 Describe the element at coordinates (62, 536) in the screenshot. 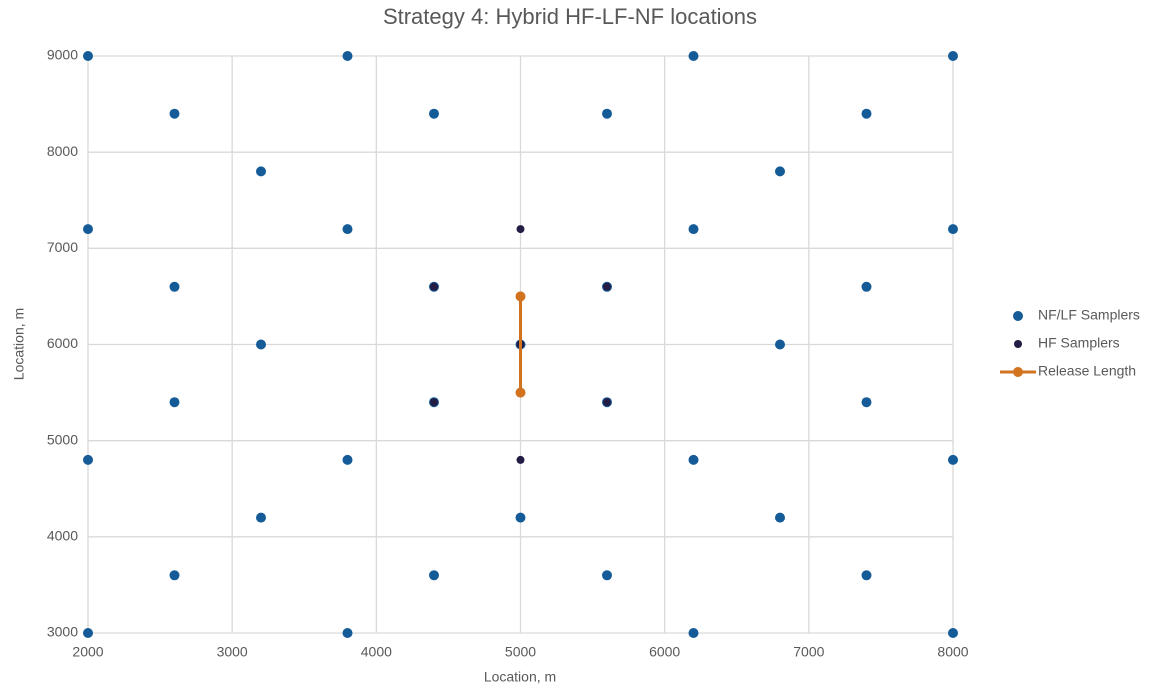

I see `y-tick-label: 4000` at that location.